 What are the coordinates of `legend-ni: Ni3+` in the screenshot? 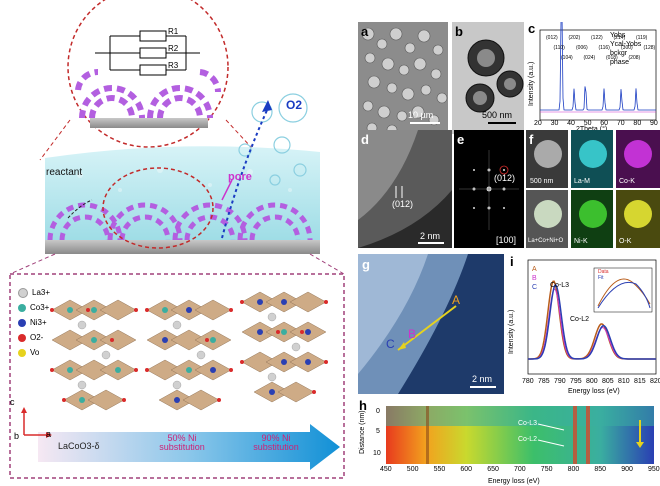 It's located at (34, 322).